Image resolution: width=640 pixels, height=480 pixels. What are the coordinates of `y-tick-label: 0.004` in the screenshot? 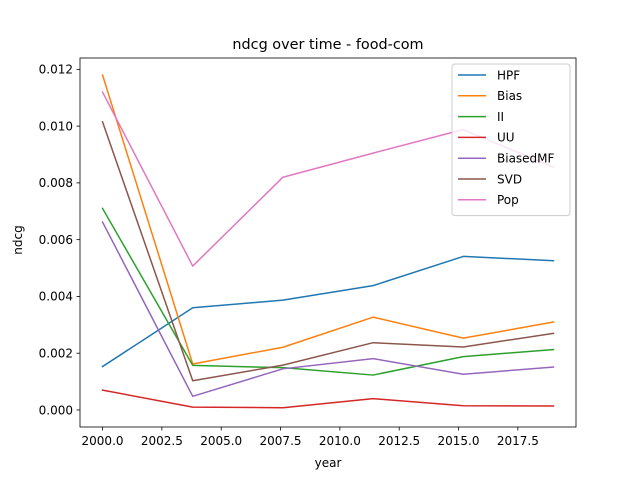 It's located at (56, 297).